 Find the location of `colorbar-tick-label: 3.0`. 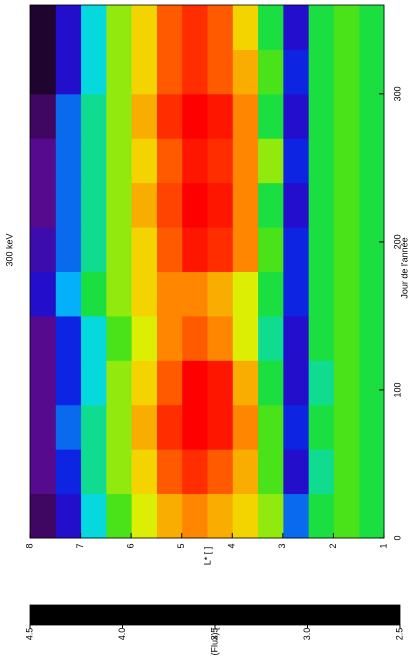

colorbar-tick-label: 3.0 is located at coordinates (307, 634).